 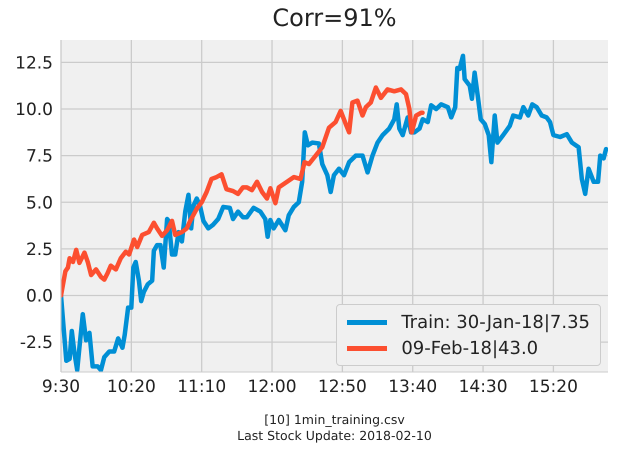 I want to click on x-tick-label: 11:10, so click(x=201, y=387).